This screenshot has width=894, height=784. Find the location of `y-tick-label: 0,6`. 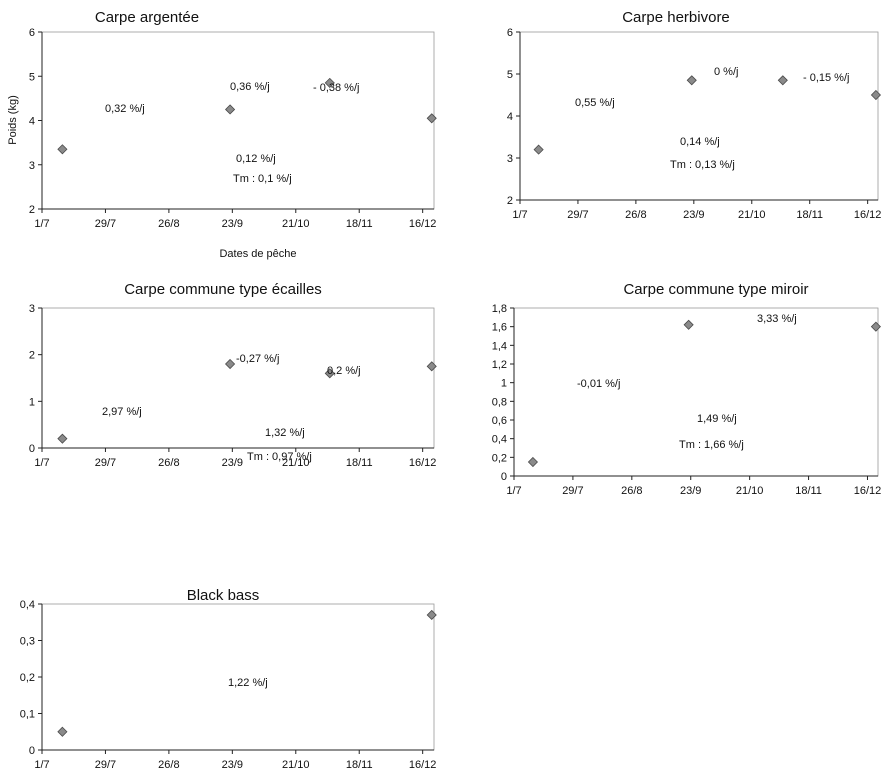

y-tick-label: 0,6 is located at coordinates (499, 421).